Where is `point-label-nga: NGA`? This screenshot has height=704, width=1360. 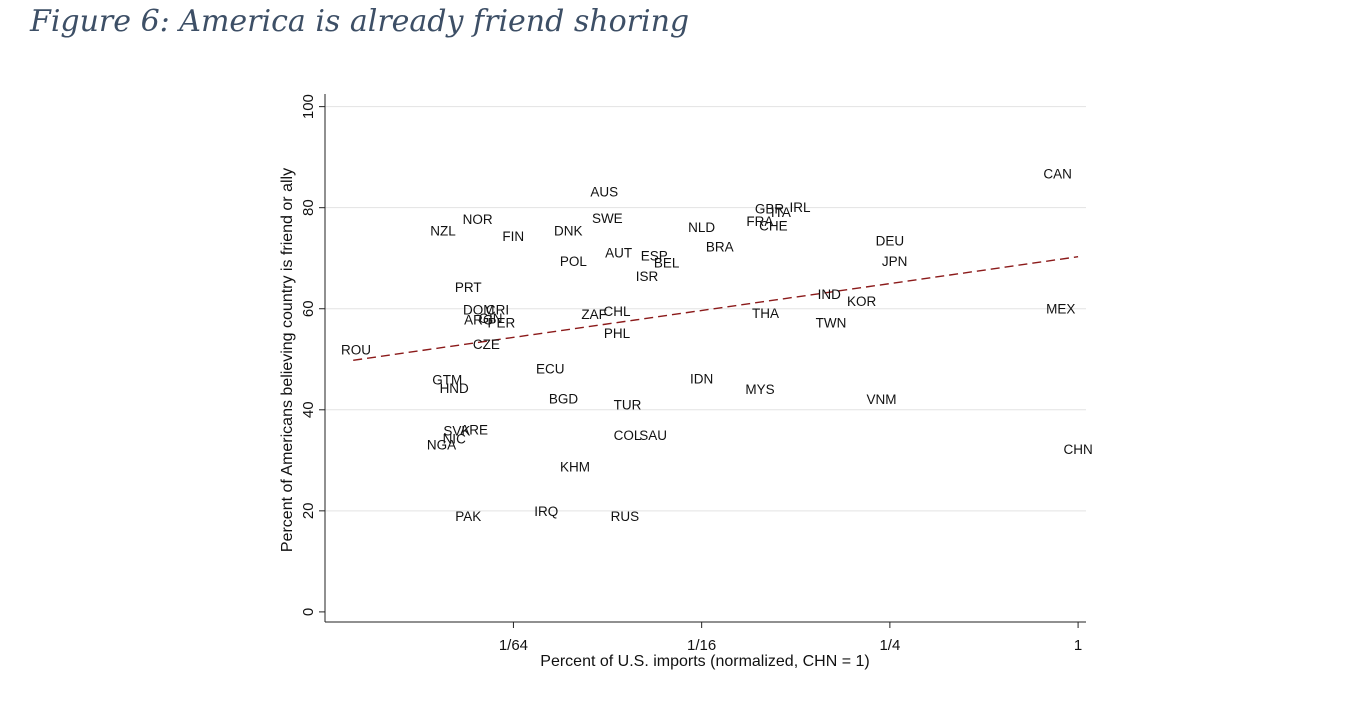
point-label-nga: NGA is located at coordinates (441, 445).